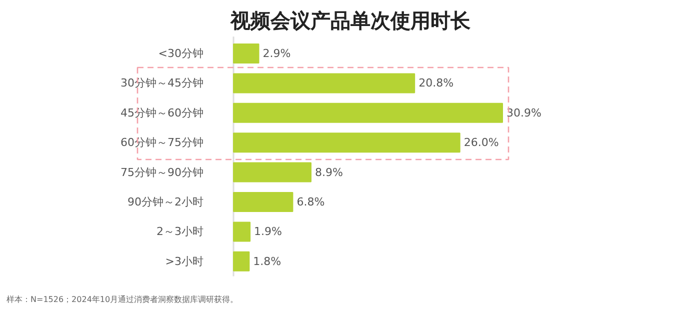 This screenshot has width=700, height=322. What do you see at coordinates (166, 202) in the screenshot?
I see `y-tick-label: 90分钟～2小时` at bounding box center [166, 202].